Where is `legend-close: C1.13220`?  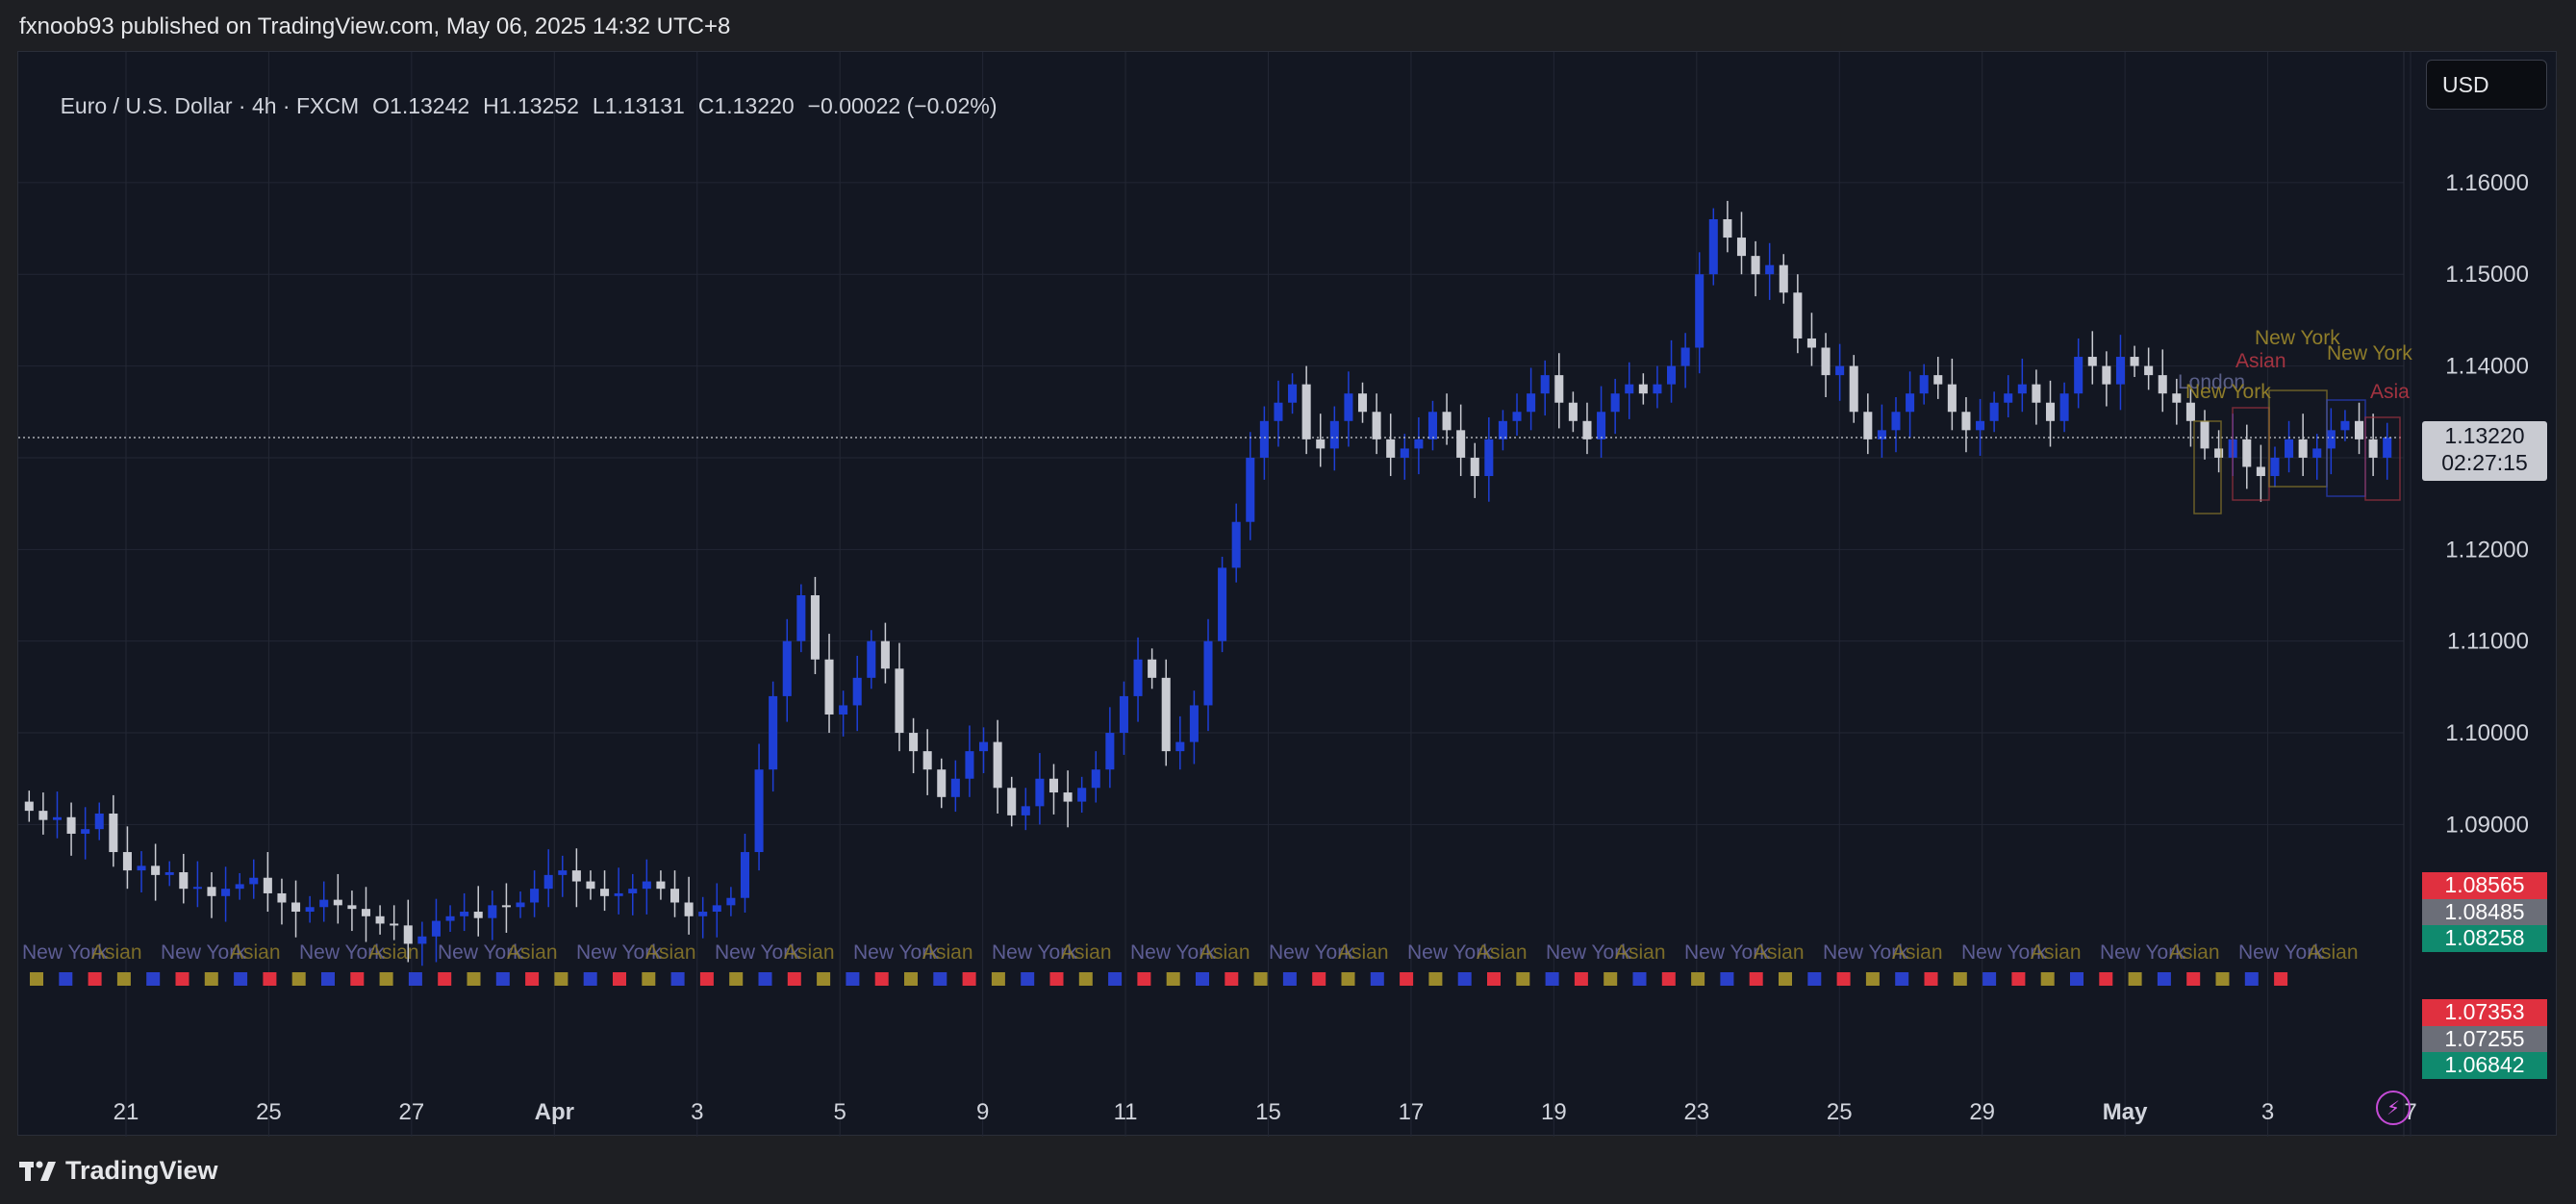
legend-close: C1.13220 is located at coordinates (746, 105).